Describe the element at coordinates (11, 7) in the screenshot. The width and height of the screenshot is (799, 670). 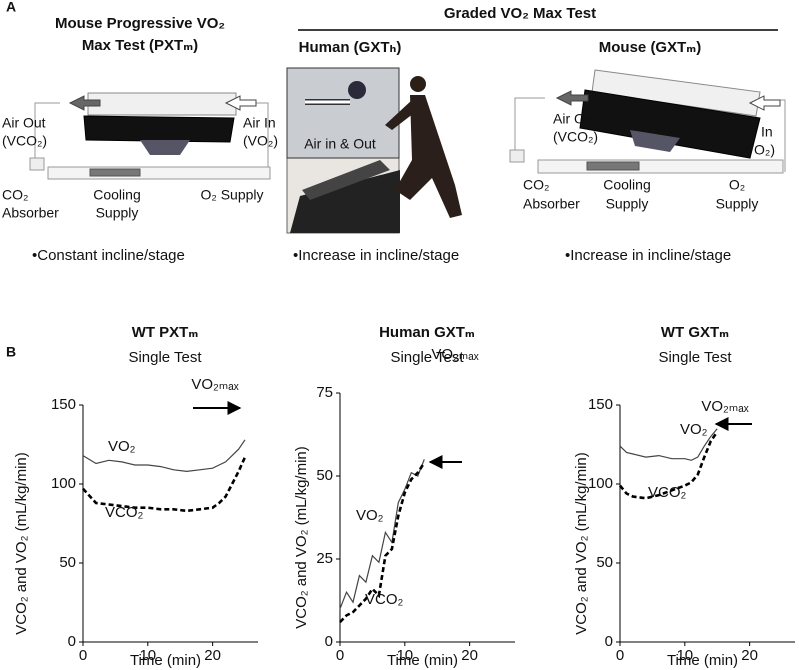
I see `panel-label: A` at that location.